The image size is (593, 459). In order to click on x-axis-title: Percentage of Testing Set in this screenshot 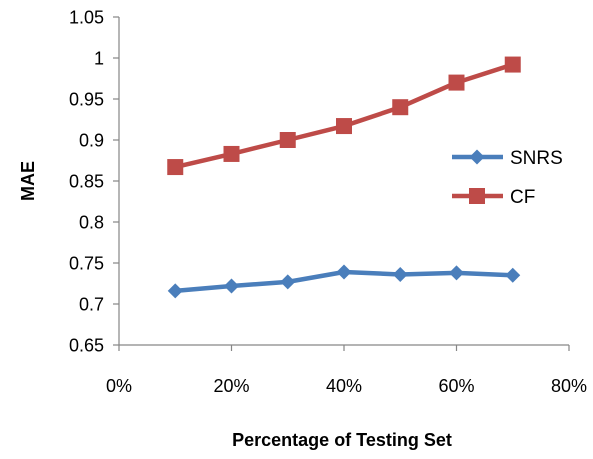, I will do `click(342, 440)`.